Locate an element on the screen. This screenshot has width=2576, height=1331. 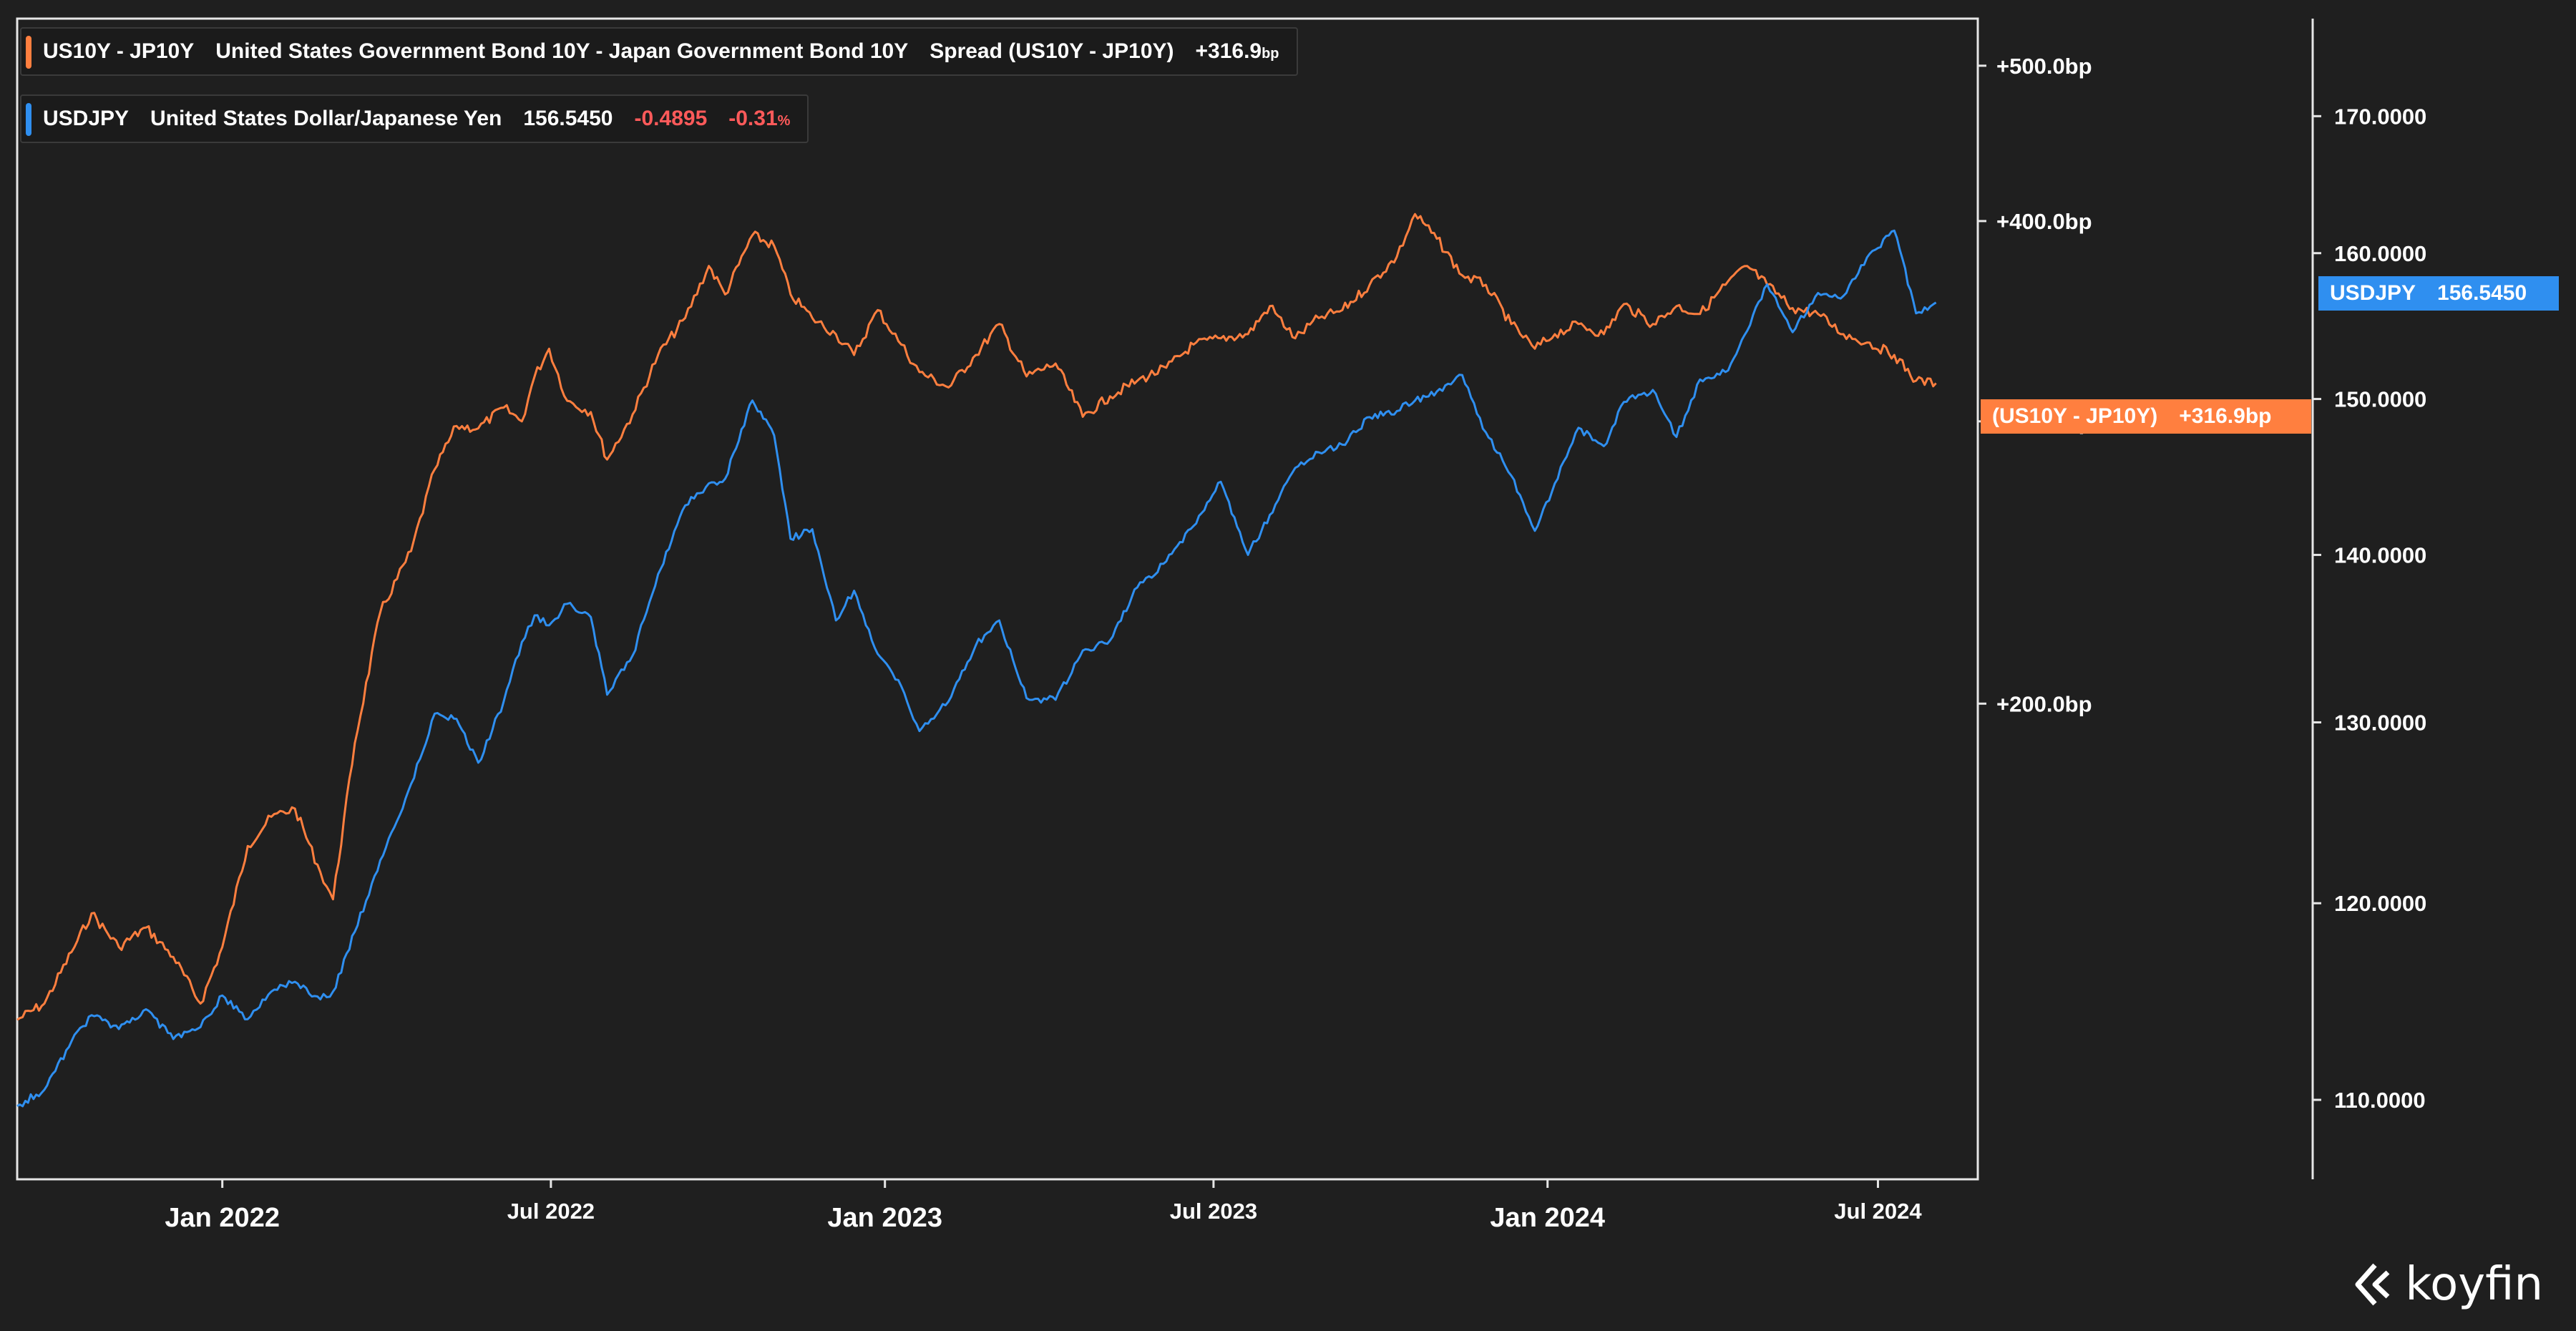
legend-spread-label: Spread (US10Y - JP10Y) is located at coordinates (1052, 51).